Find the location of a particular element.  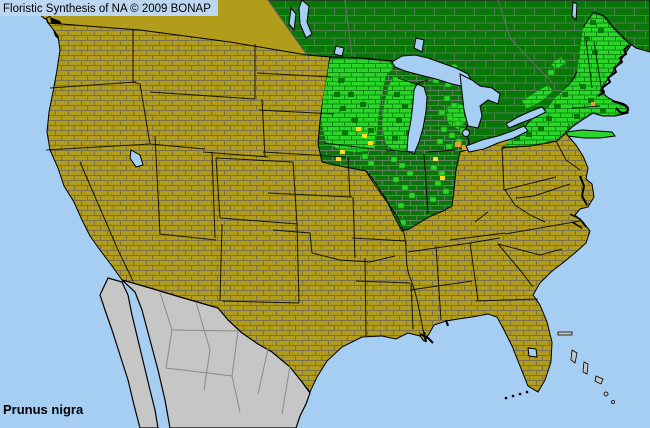

canada-division-lines is located at coordinates (410, 41).